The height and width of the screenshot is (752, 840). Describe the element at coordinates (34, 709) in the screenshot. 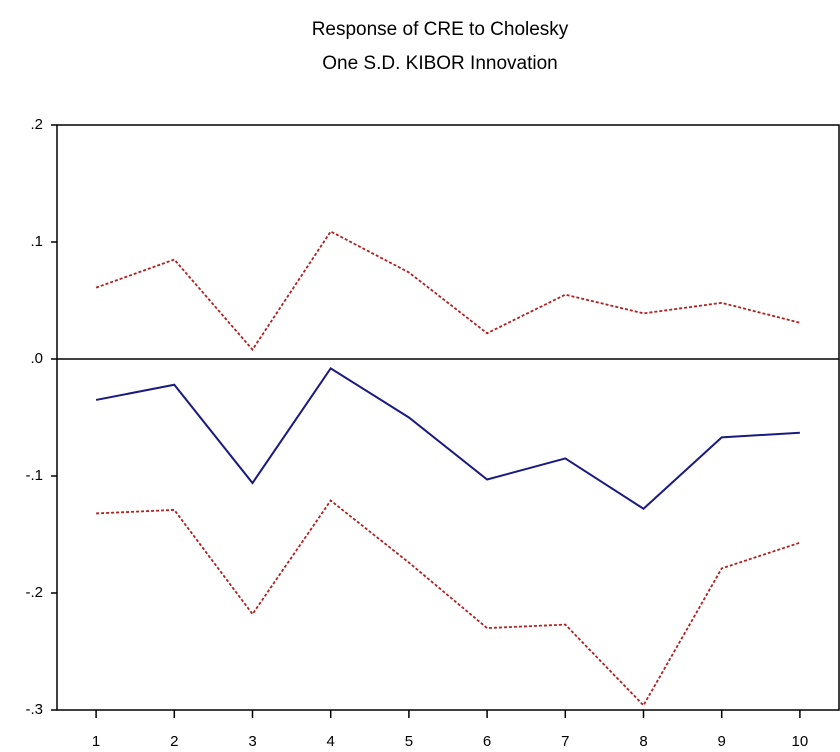

I see `y-tick-label: -.3` at that location.